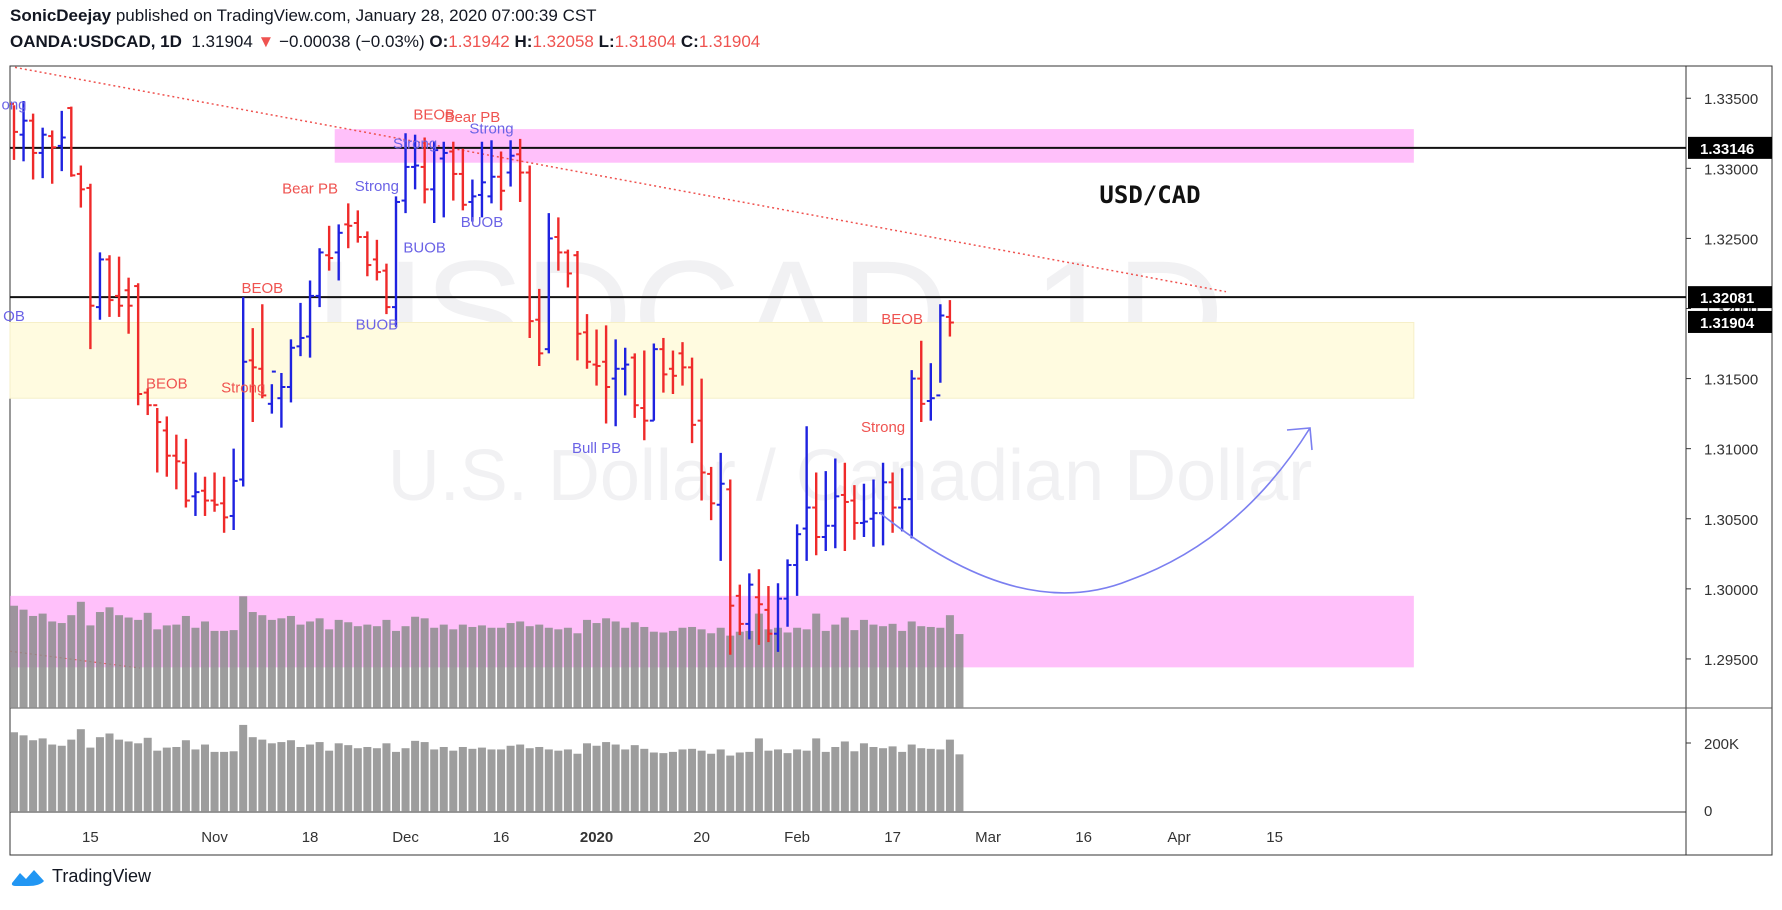 The height and width of the screenshot is (910, 1782). I want to click on price-tick-label: 1.31500, so click(1731, 380).